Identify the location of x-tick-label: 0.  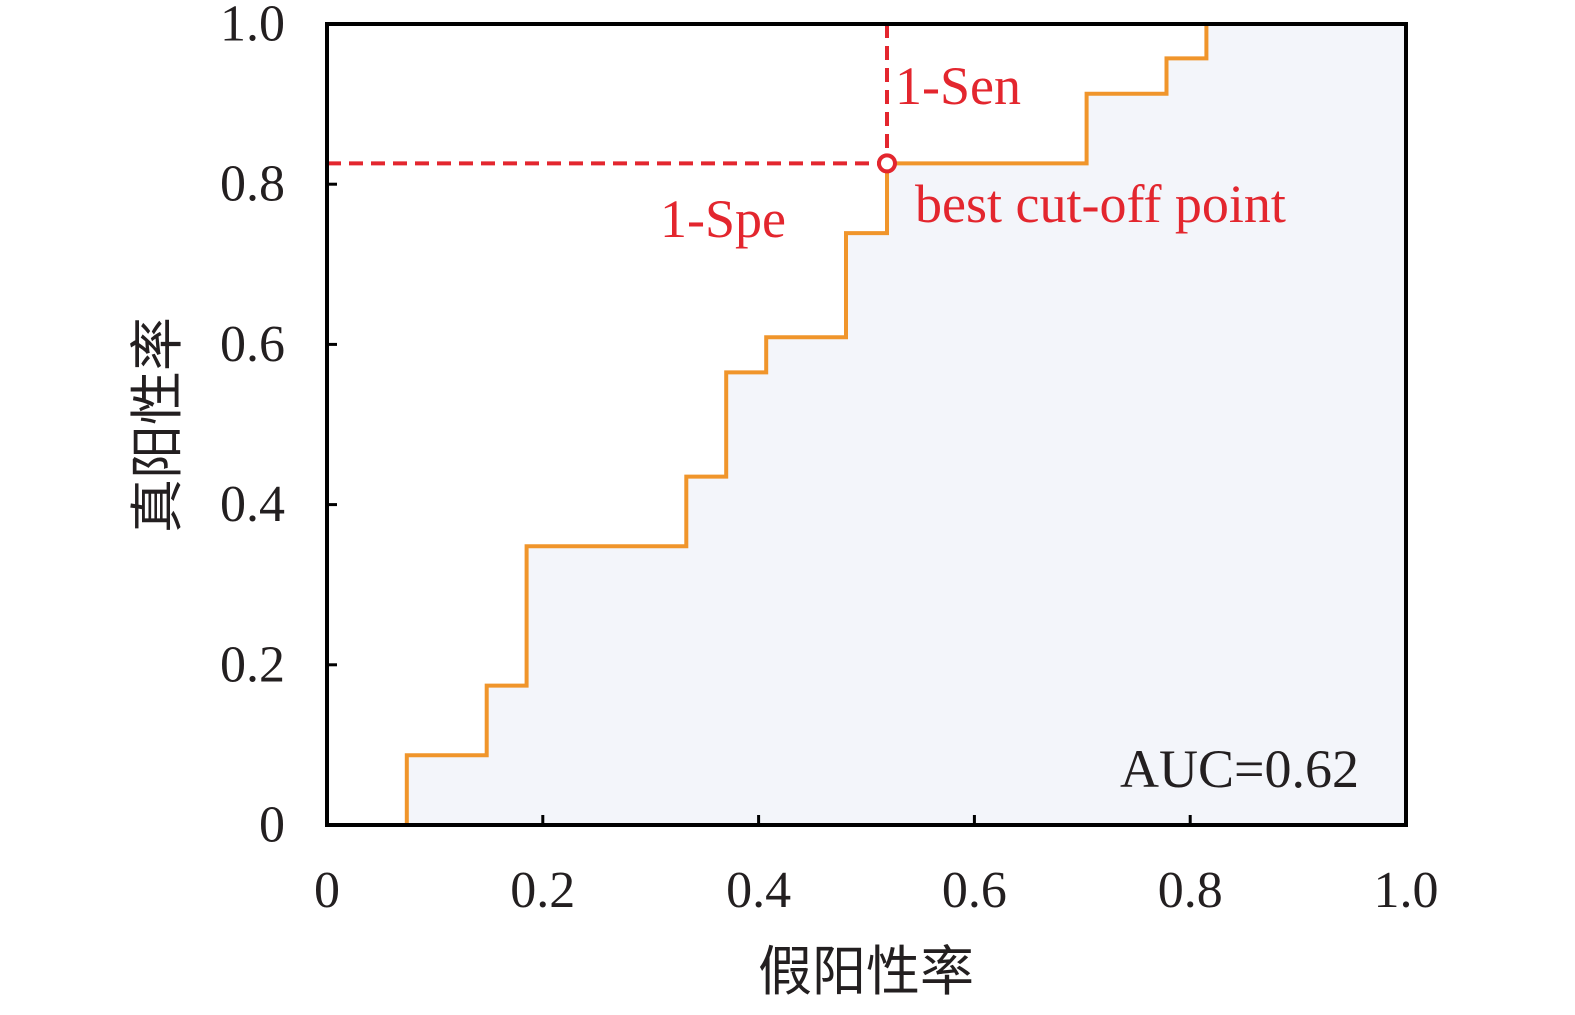
(327, 890).